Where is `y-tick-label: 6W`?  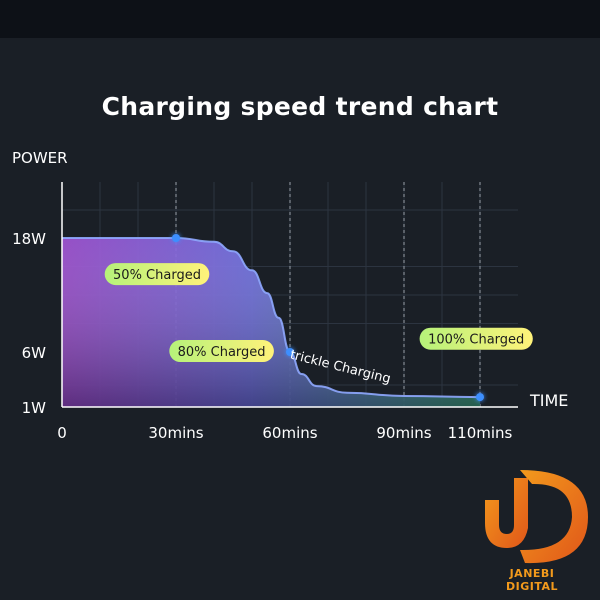
y-tick-label: 6W is located at coordinates (34, 353).